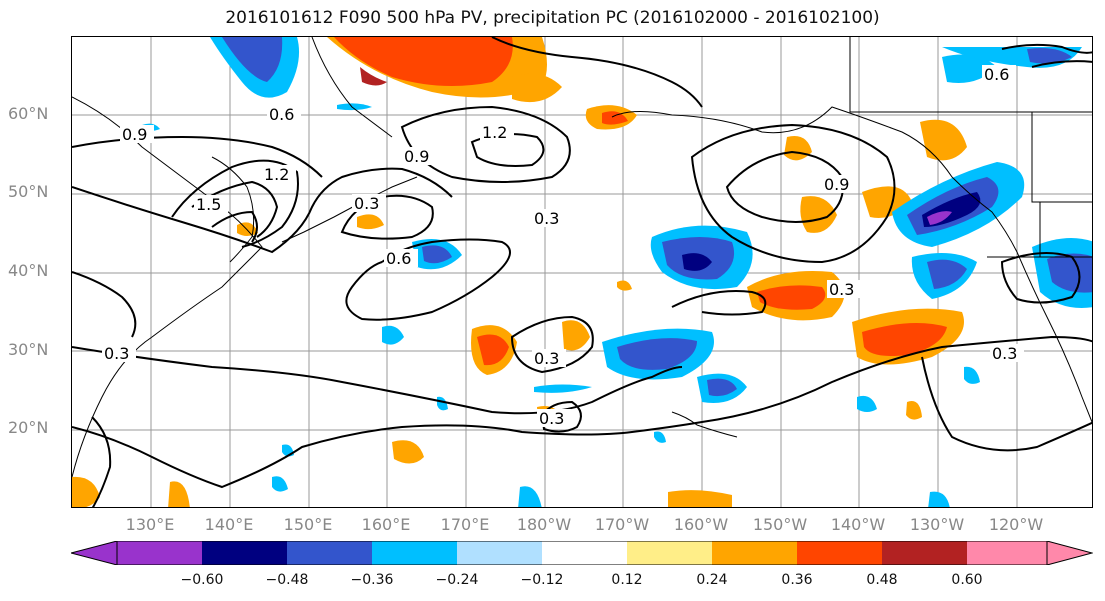 This screenshot has width=1105, height=601. I want to click on colorbar, so click(581, 554).